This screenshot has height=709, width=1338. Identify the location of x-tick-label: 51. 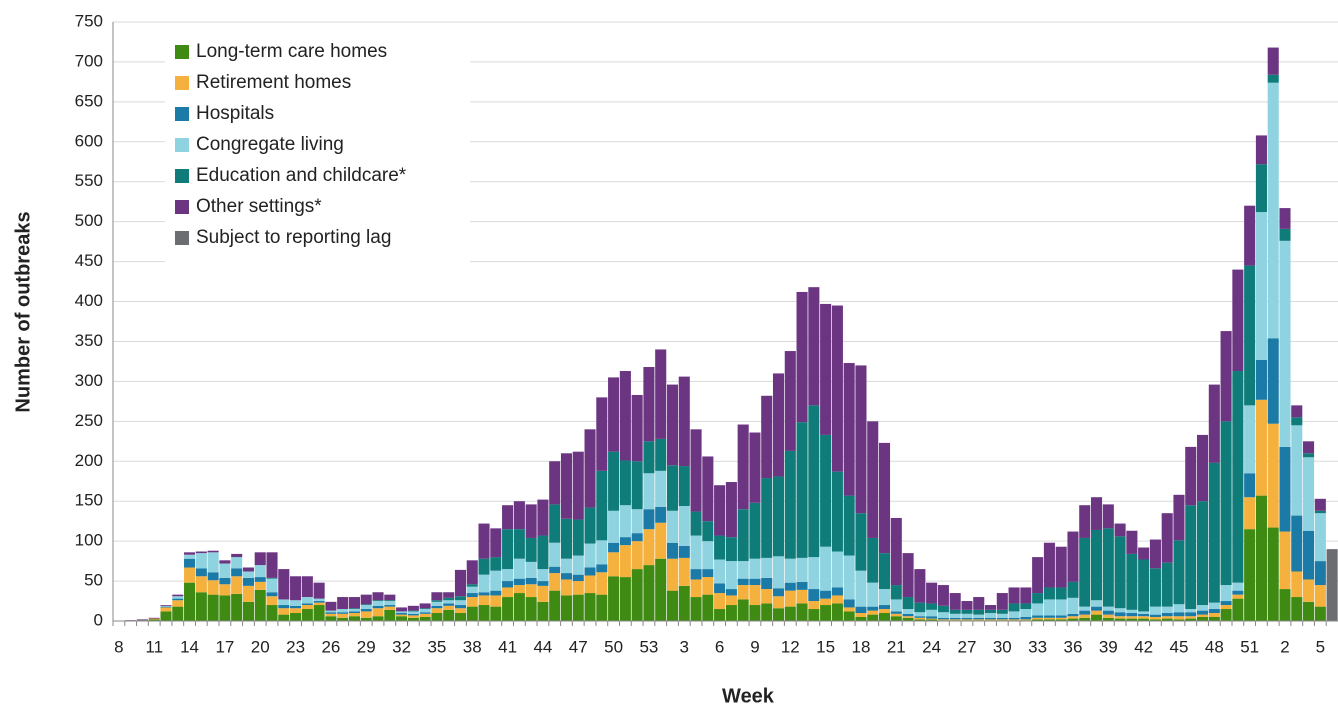
(1249, 646).